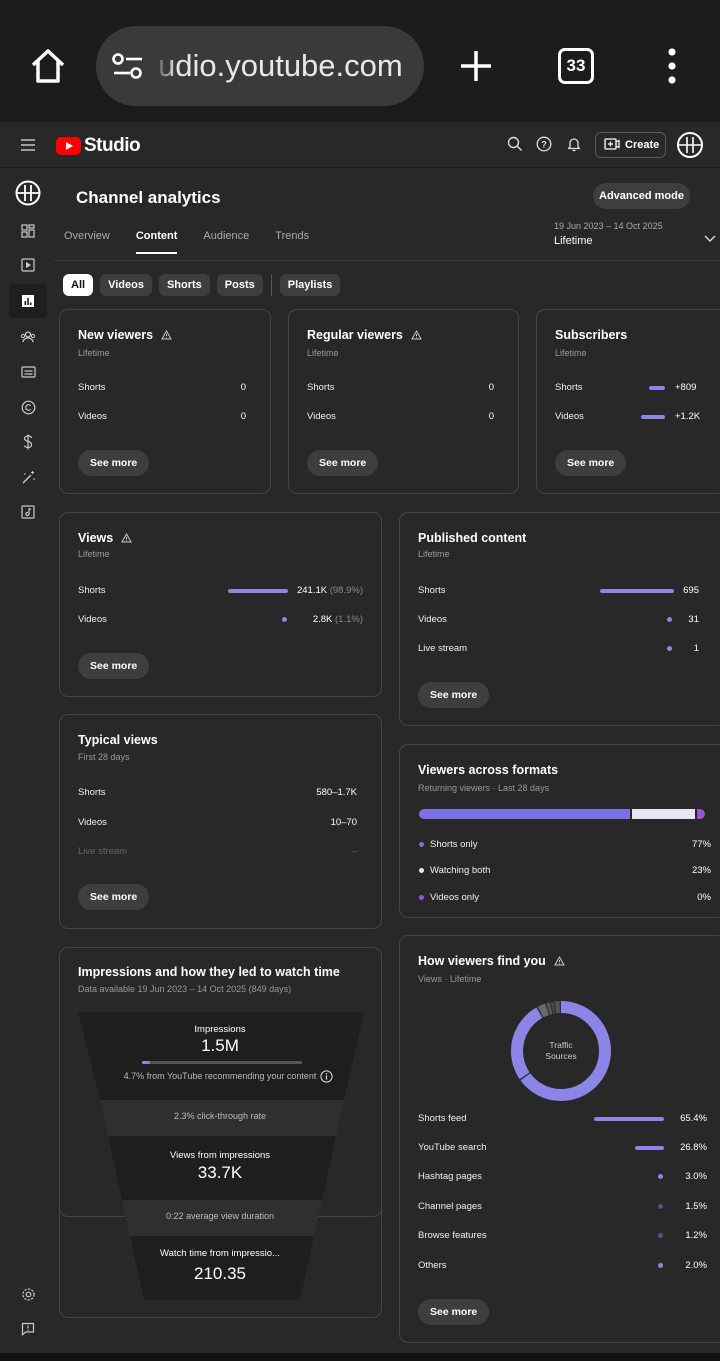  I want to click on row-label: Live stream, so click(443, 648).